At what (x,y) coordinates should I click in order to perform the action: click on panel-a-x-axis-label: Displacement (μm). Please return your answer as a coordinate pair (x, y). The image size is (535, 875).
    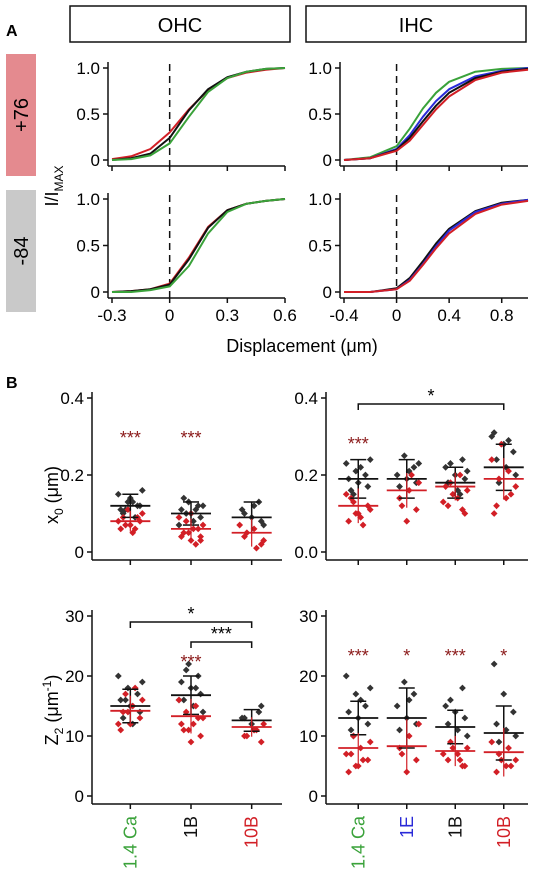
    Looking at the image, I should click on (301, 346).